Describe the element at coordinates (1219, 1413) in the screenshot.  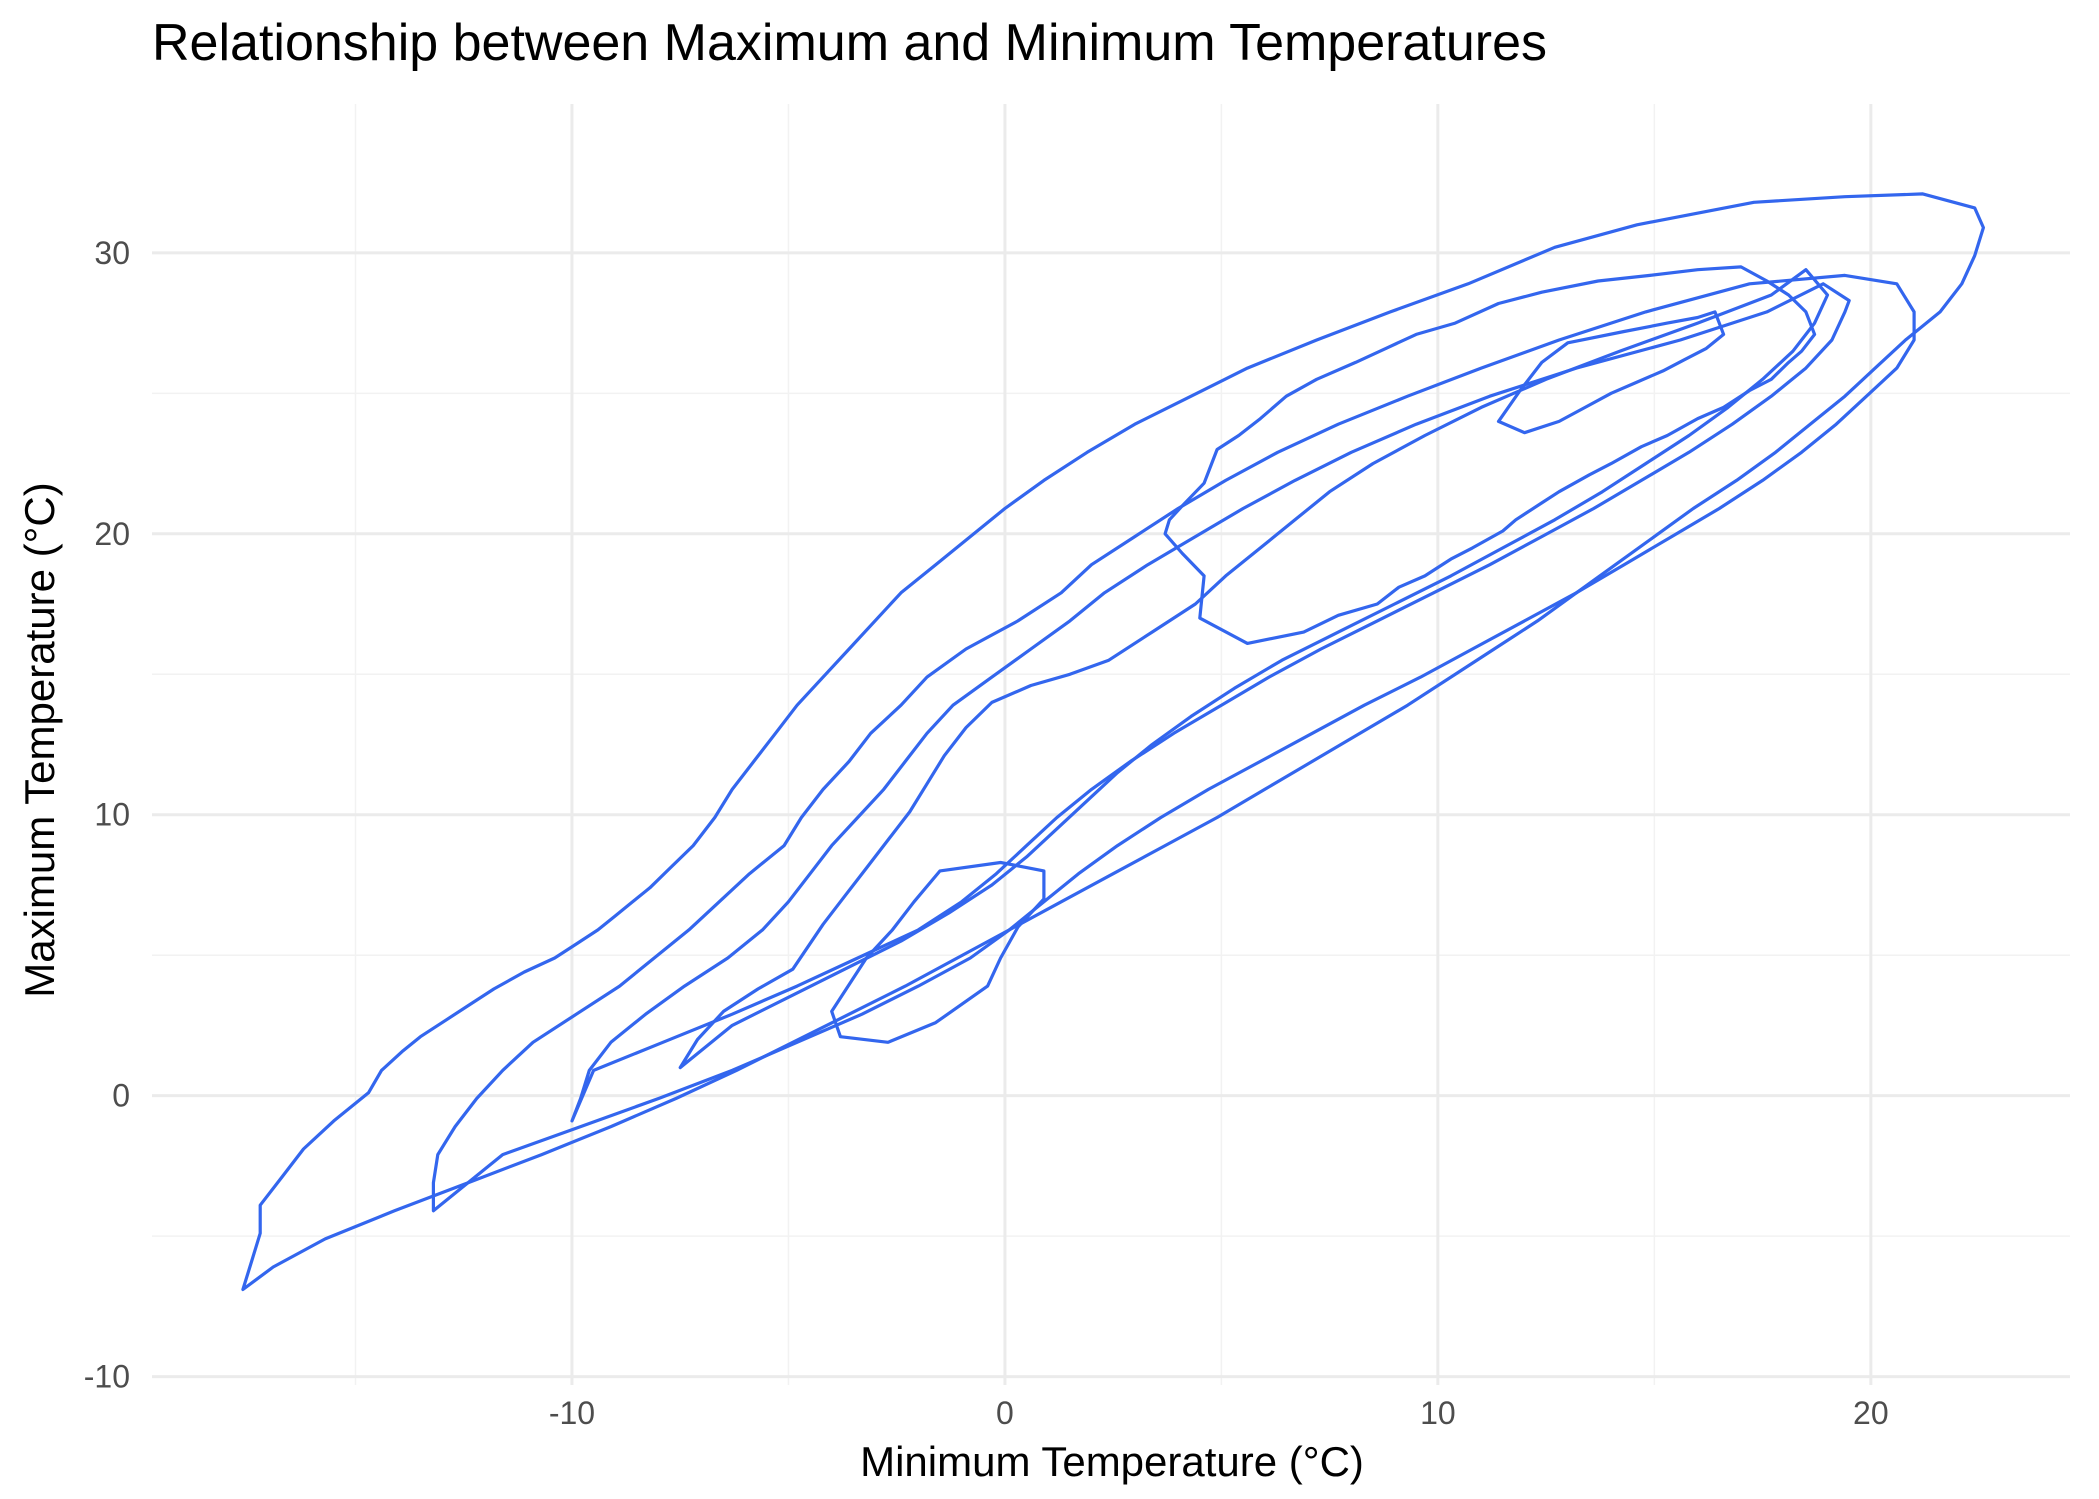
I see `x-axis-tick-labels: -10 0 10 20` at that location.